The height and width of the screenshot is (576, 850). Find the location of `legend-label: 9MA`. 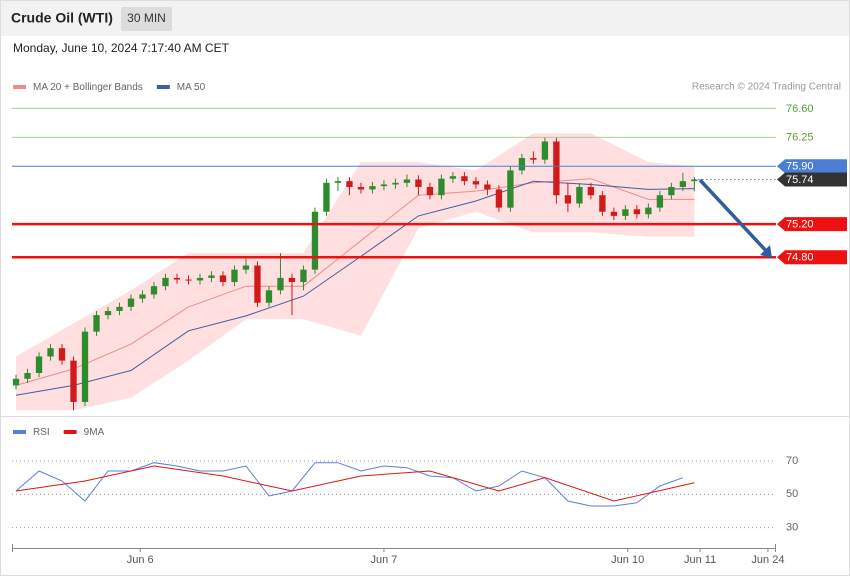

legend-label: 9MA is located at coordinates (94, 432).